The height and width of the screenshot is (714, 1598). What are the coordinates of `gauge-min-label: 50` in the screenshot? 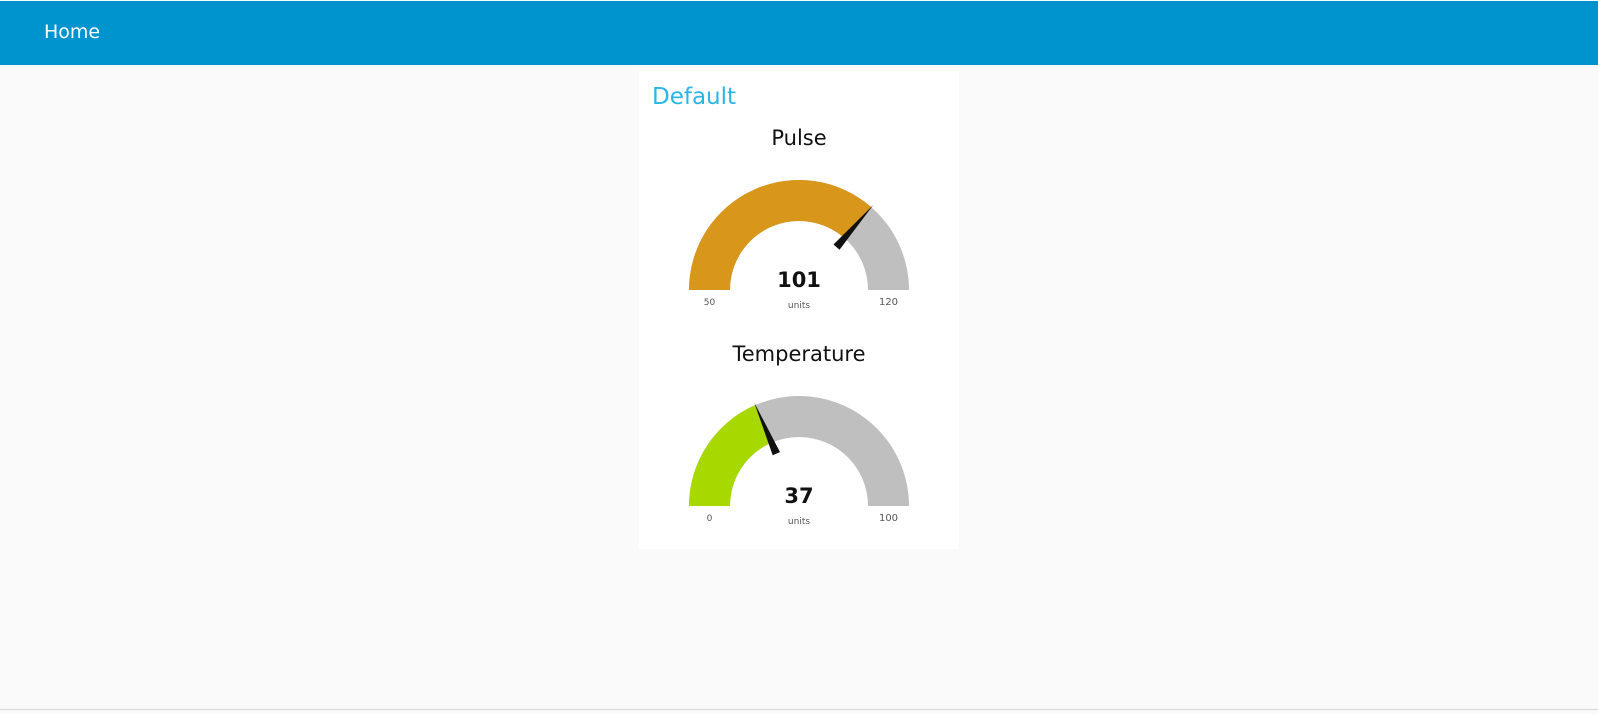 It's located at (710, 303).